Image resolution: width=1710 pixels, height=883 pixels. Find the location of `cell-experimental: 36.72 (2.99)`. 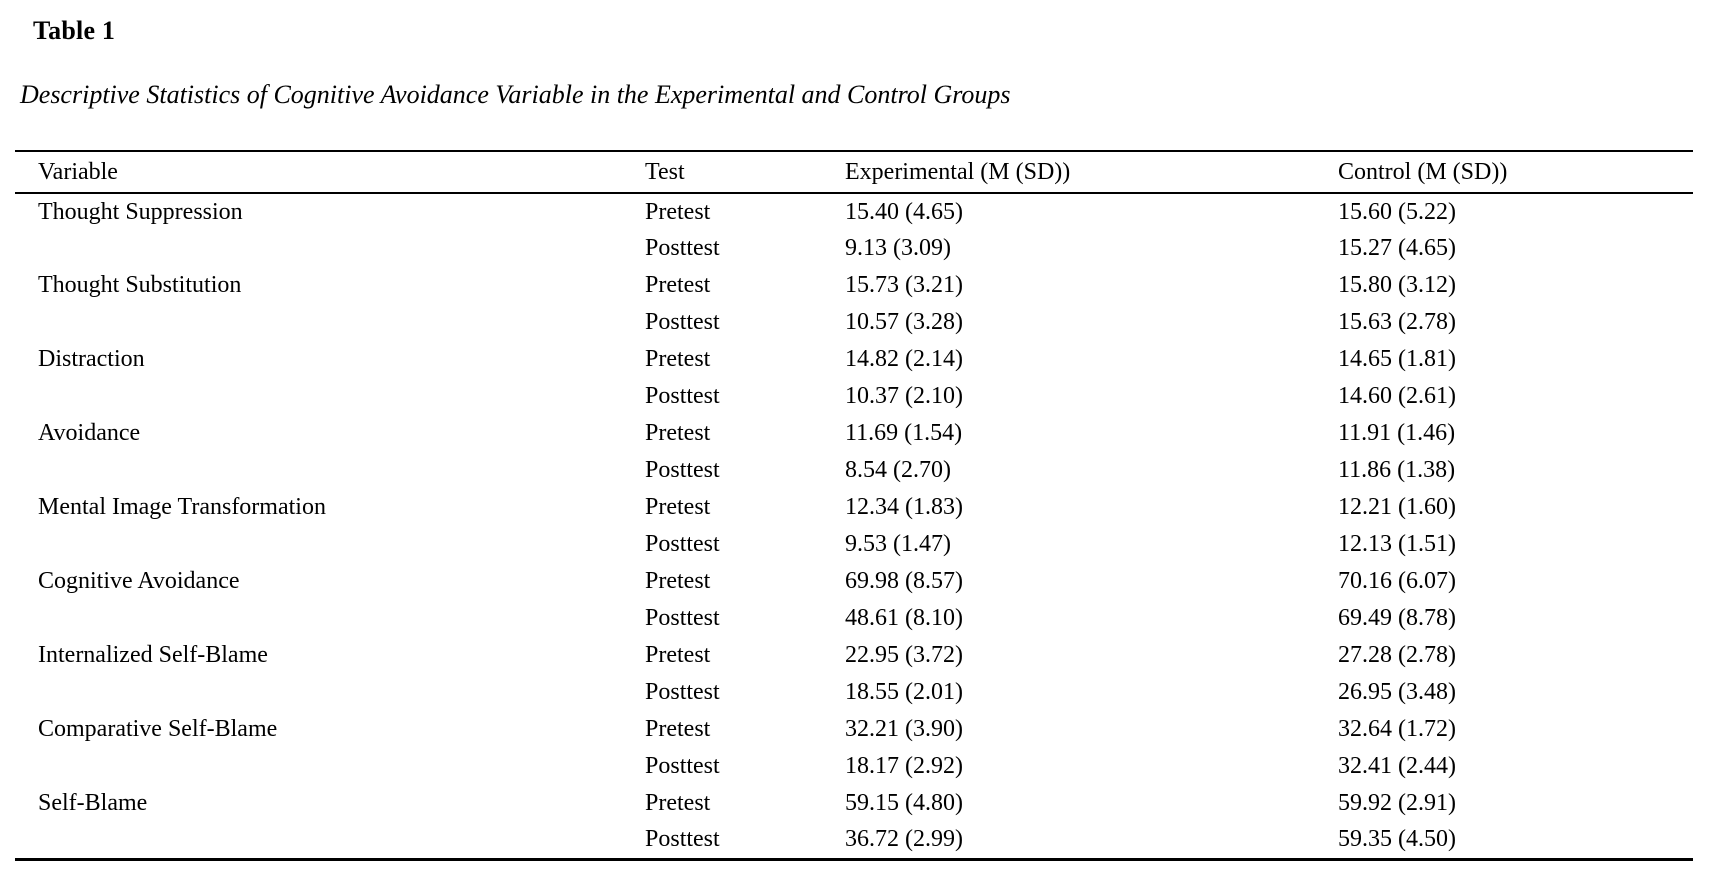

cell-experimental: 36.72 (2.99) is located at coordinates (904, 839).